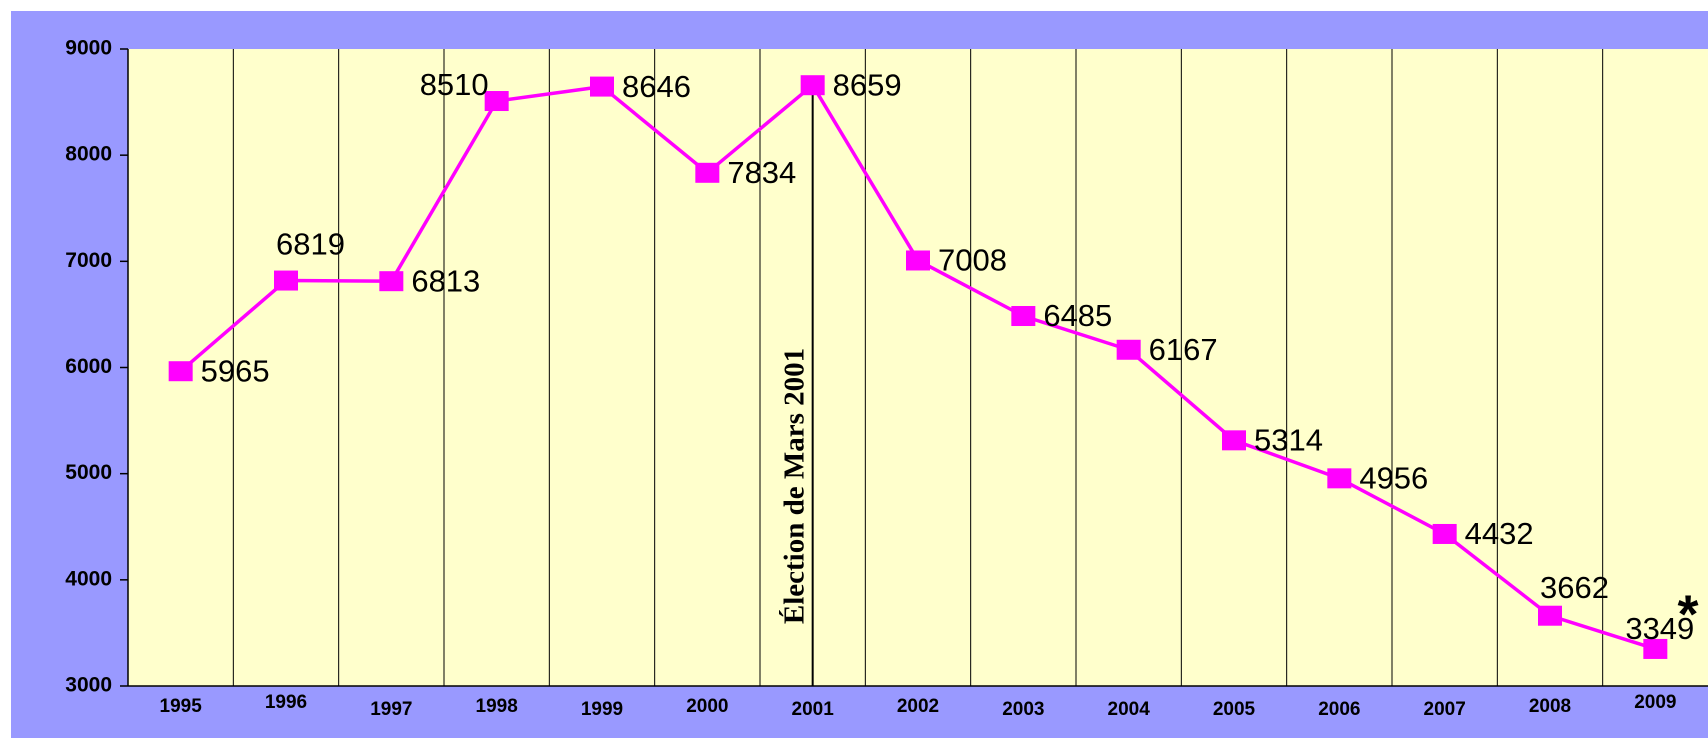  What do you see at coordinates (813, 709) in the screenshot?
I see `x-tick-label: 2001` at bounding box center [813, 709].